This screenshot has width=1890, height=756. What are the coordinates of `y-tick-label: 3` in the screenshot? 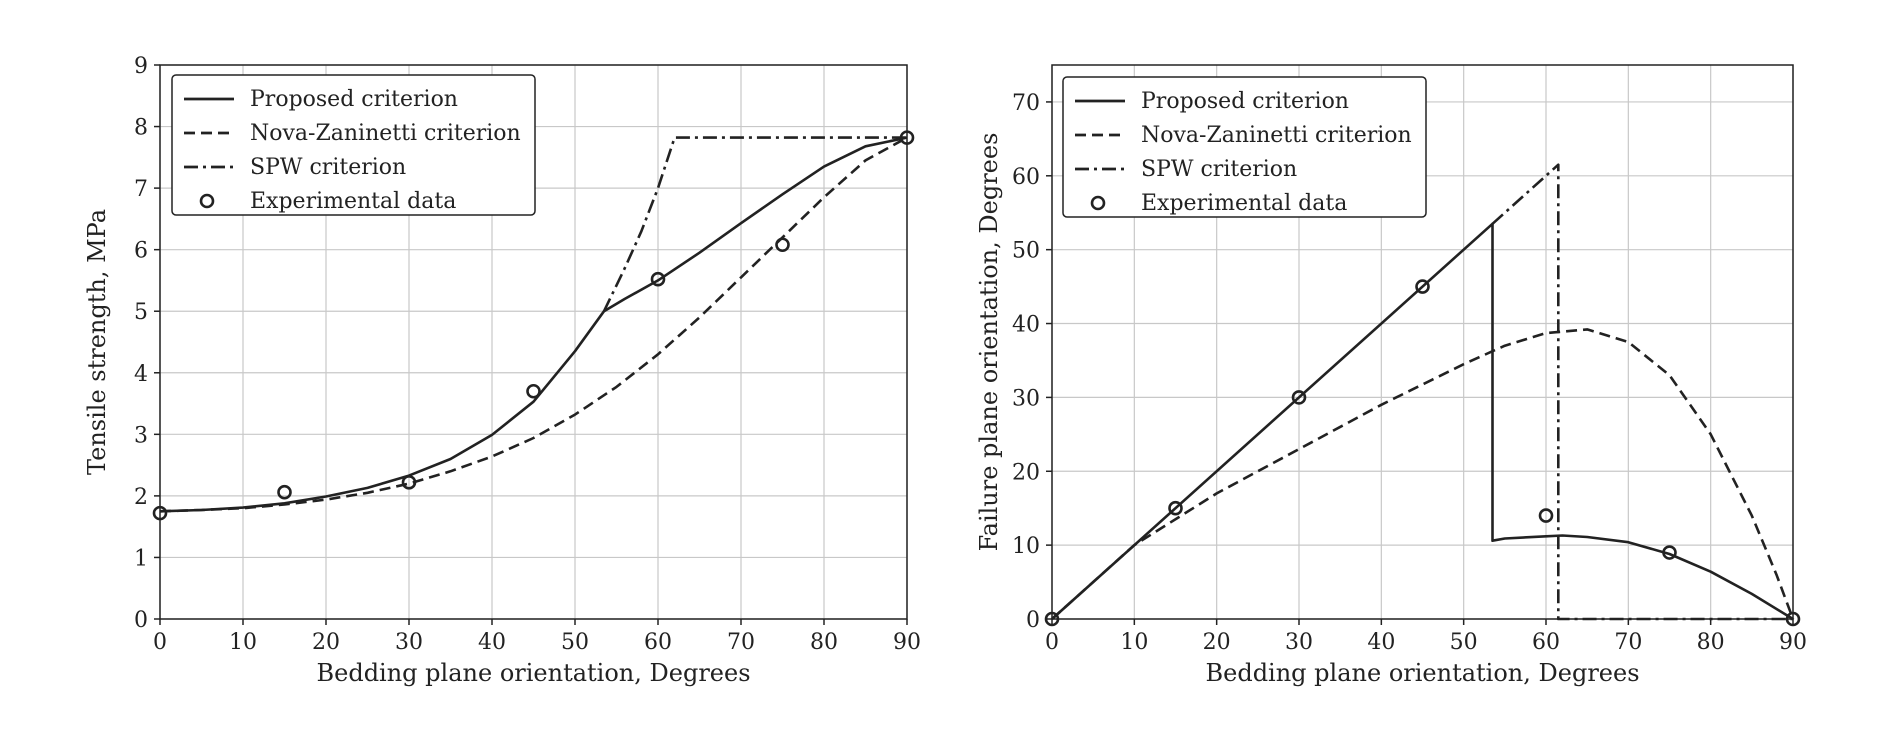 It's located at (141, 435).